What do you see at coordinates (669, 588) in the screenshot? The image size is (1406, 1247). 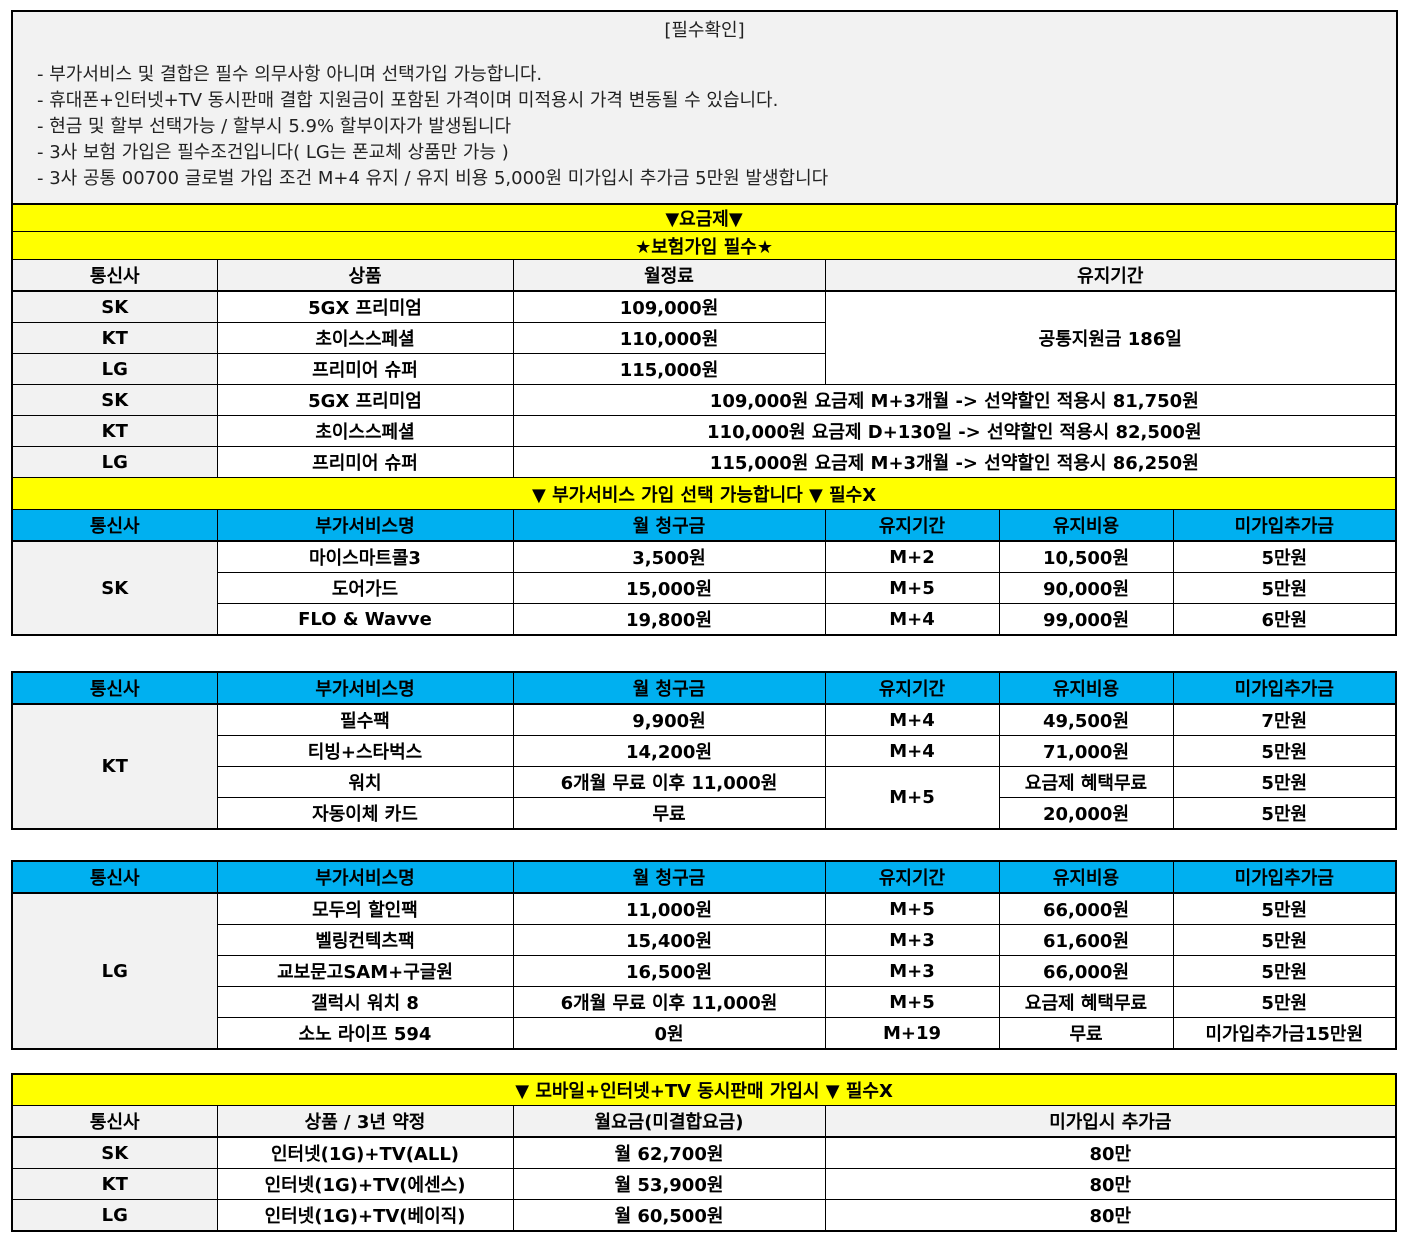 I see `table-cell: 15,000원` at bounding box center [669, 588].